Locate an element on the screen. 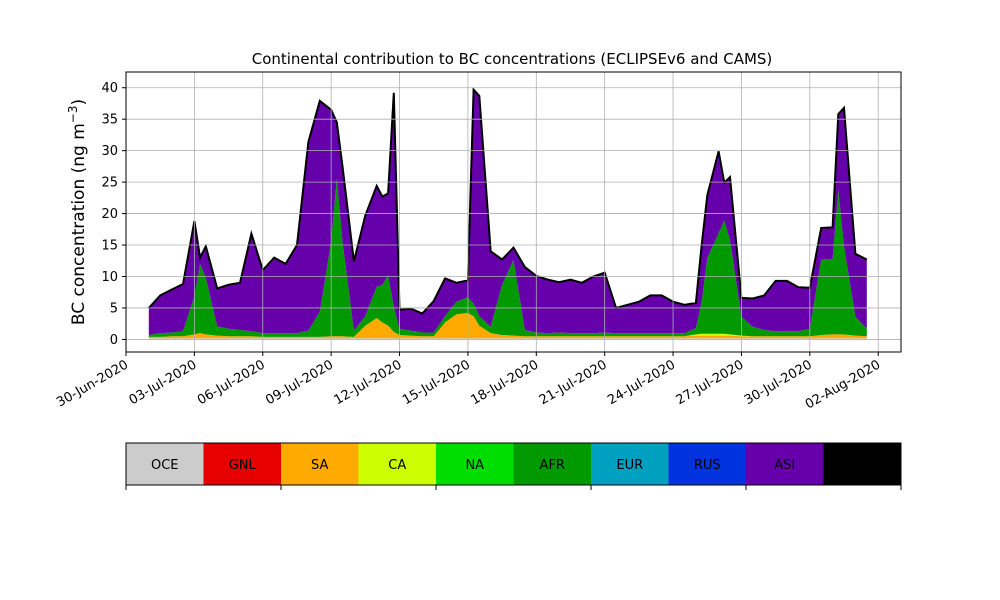 This screenshot has width=1000, height=600. legend-swatch-gnl is located at coordinates (242, 464).